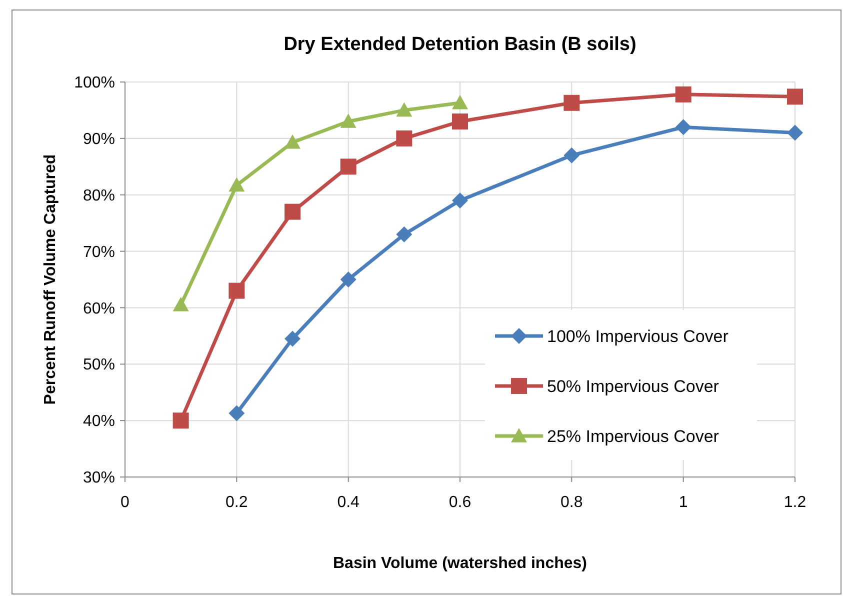 The width and height of the screenshot is (843, 596). I want to click on legend-label: 25% Impervious Cover, so click(633, 436).